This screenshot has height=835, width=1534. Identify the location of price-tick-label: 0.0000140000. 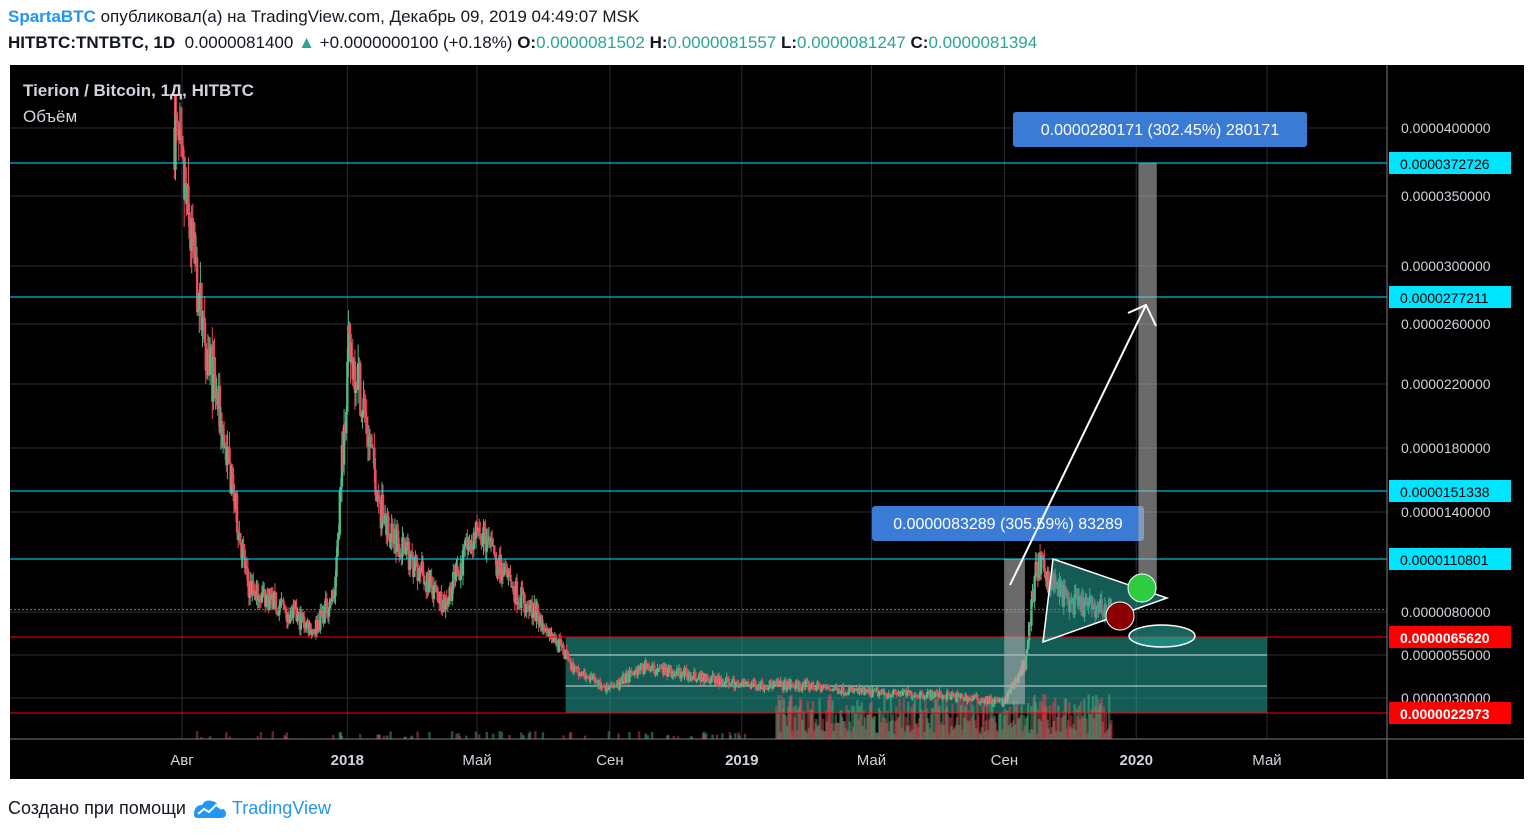
(1446, 512).